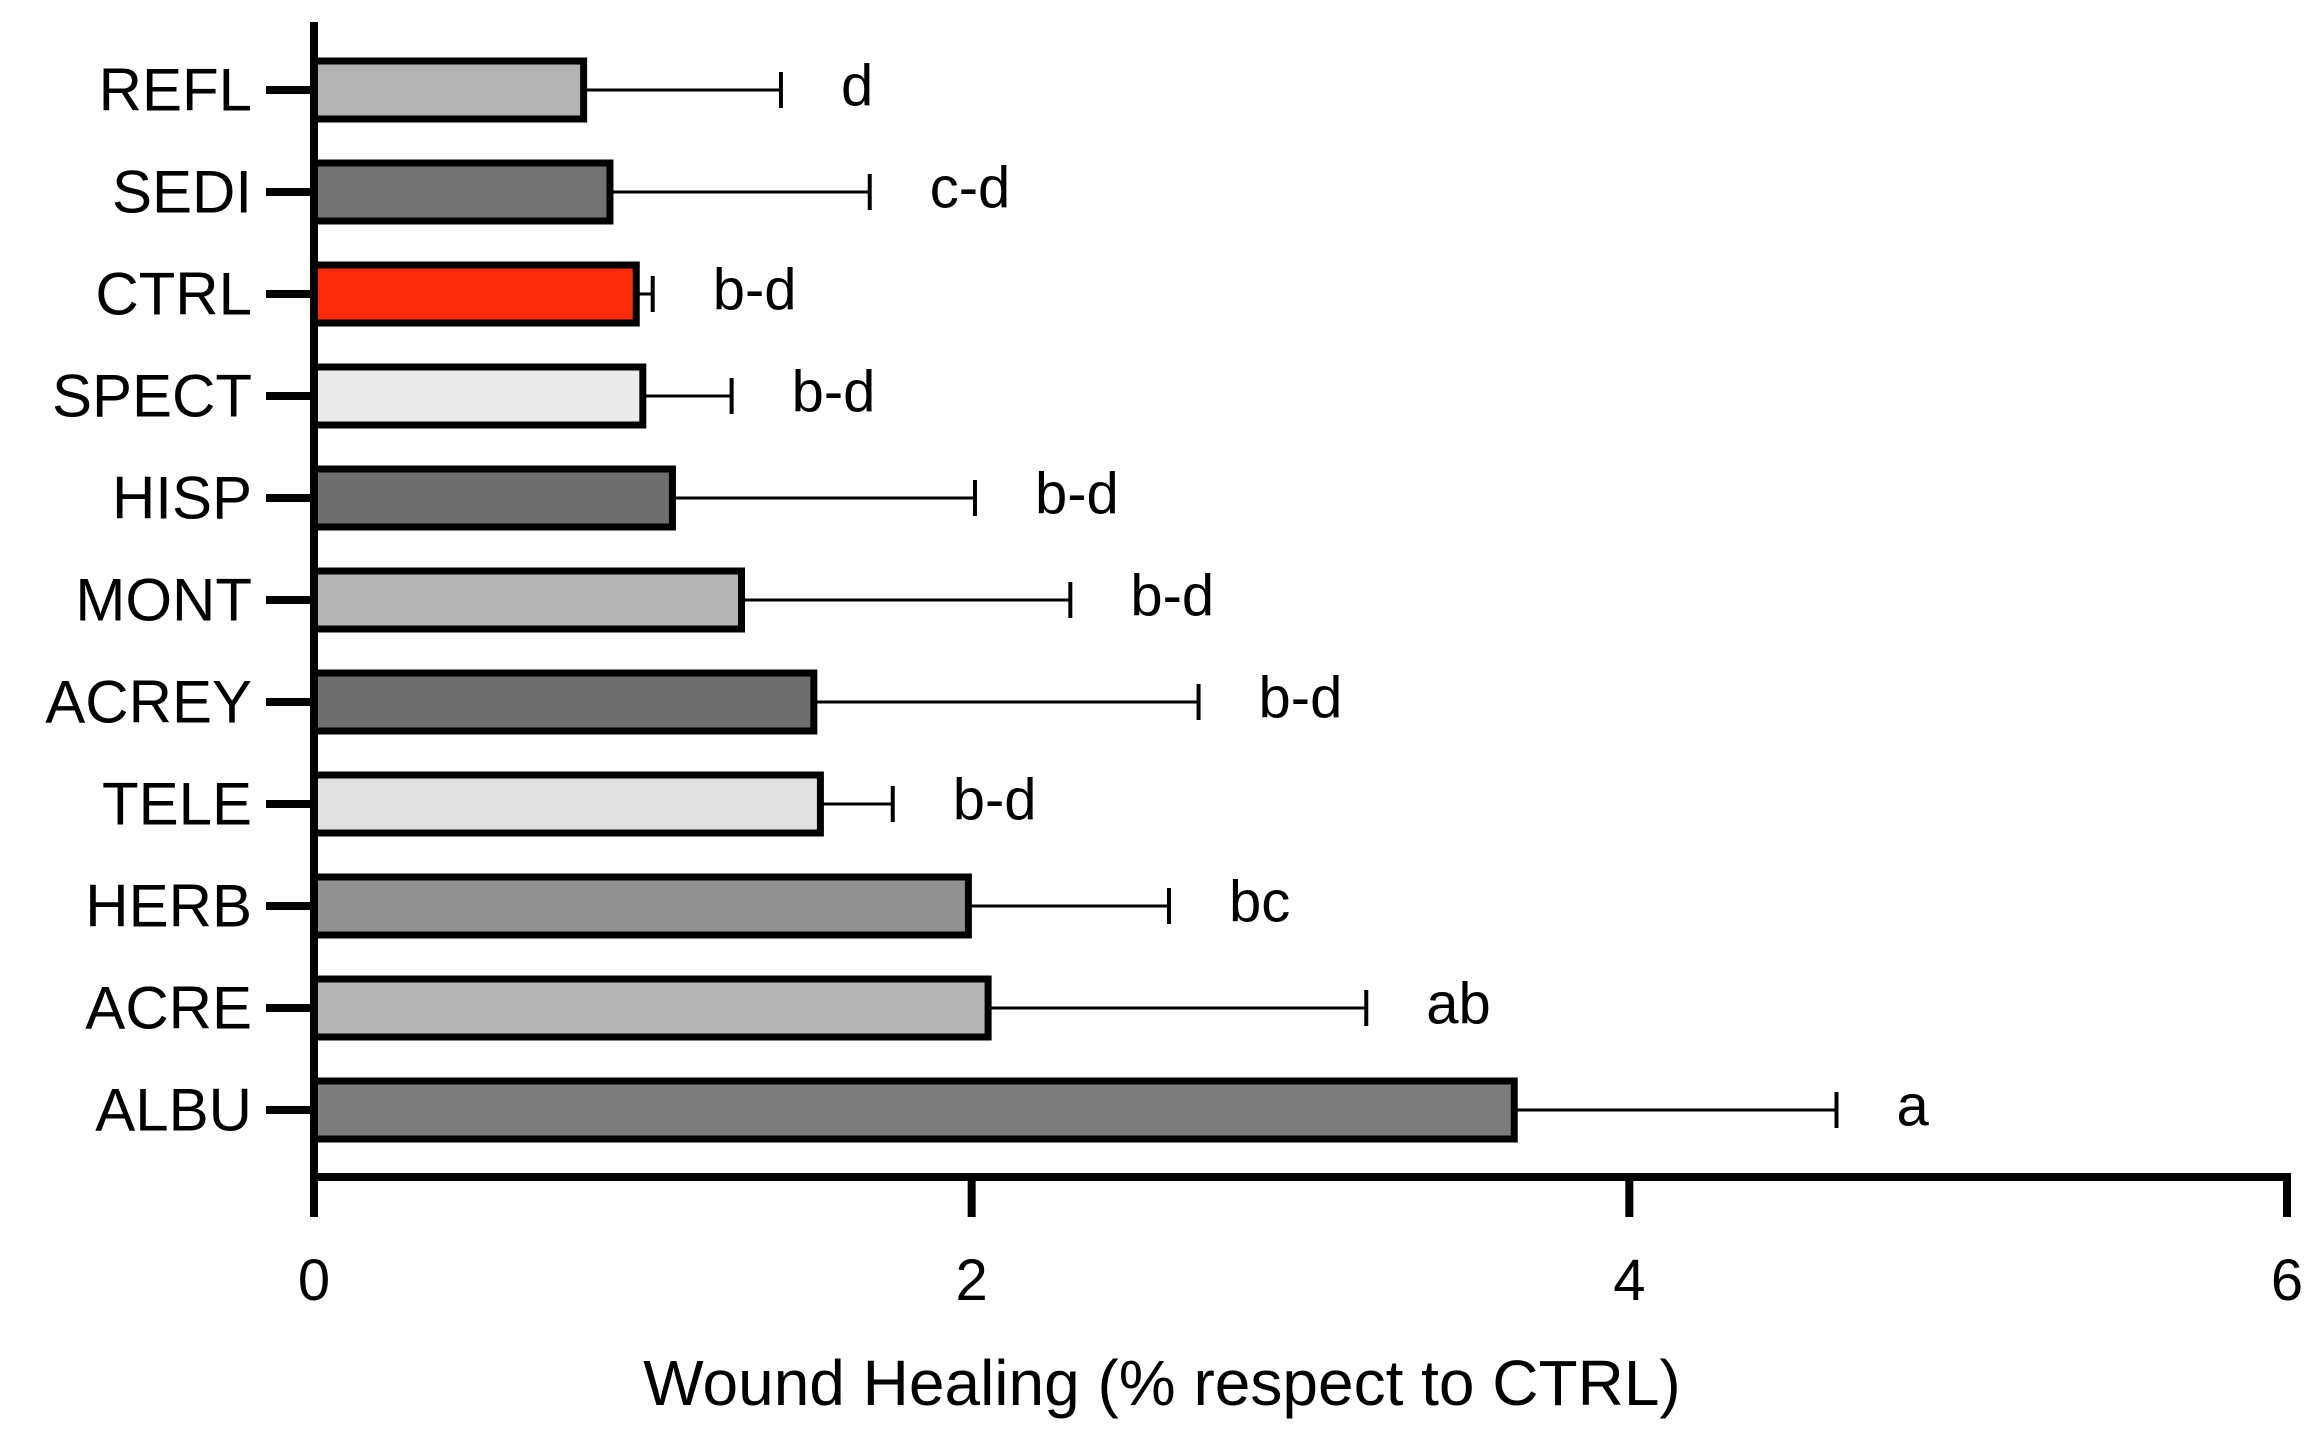  I want to click on significance-label-spect: b-d, so click(834, 392).